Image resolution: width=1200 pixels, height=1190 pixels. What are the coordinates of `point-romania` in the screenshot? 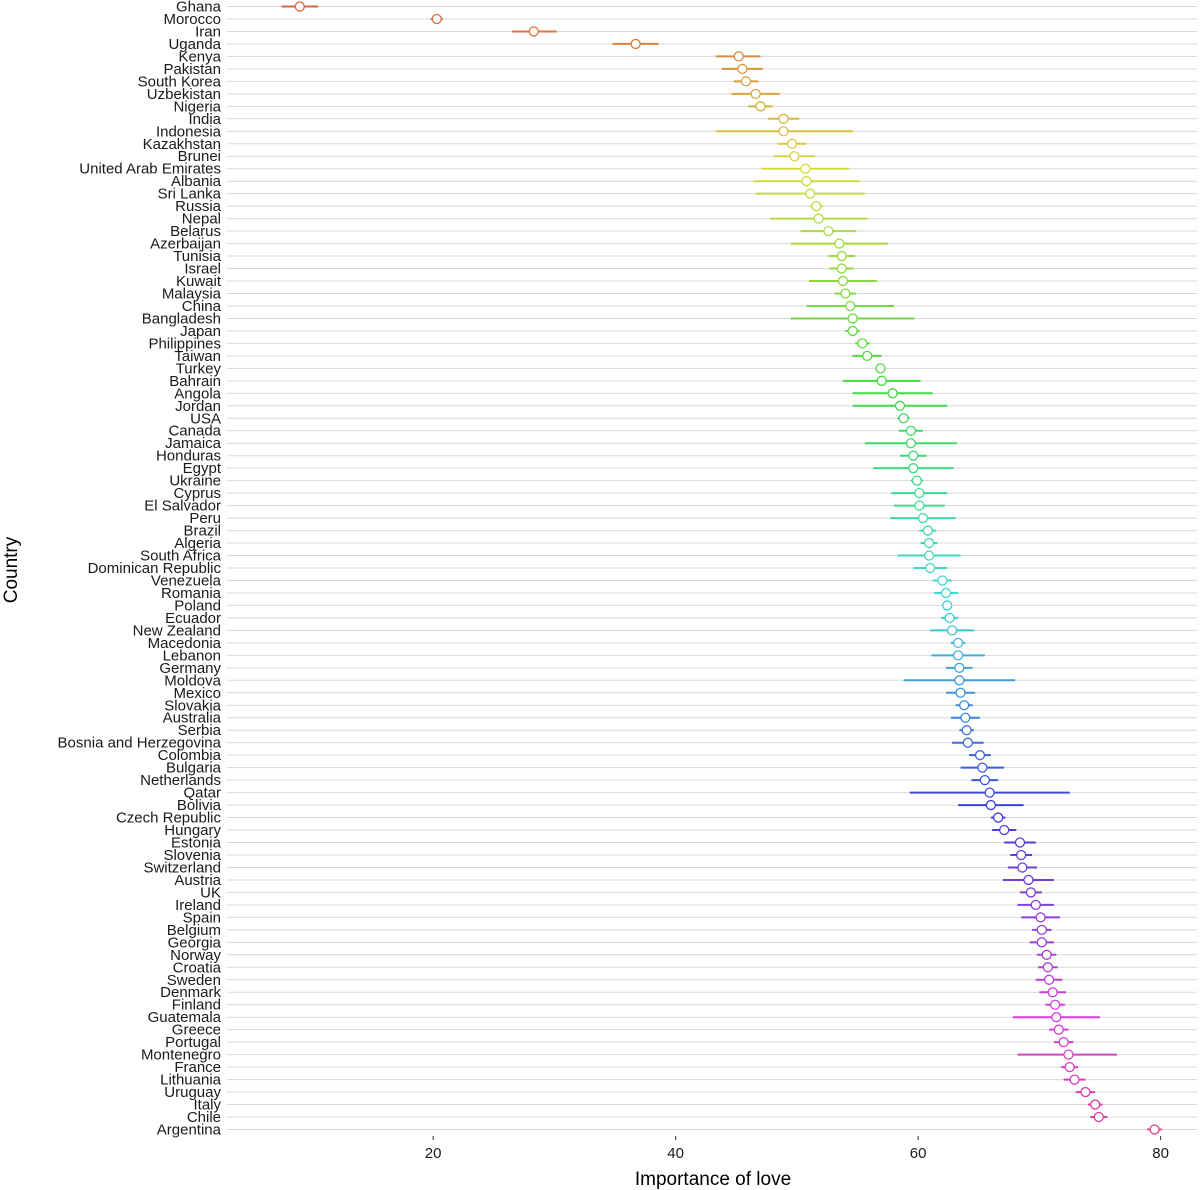 It's located at (946, 593).